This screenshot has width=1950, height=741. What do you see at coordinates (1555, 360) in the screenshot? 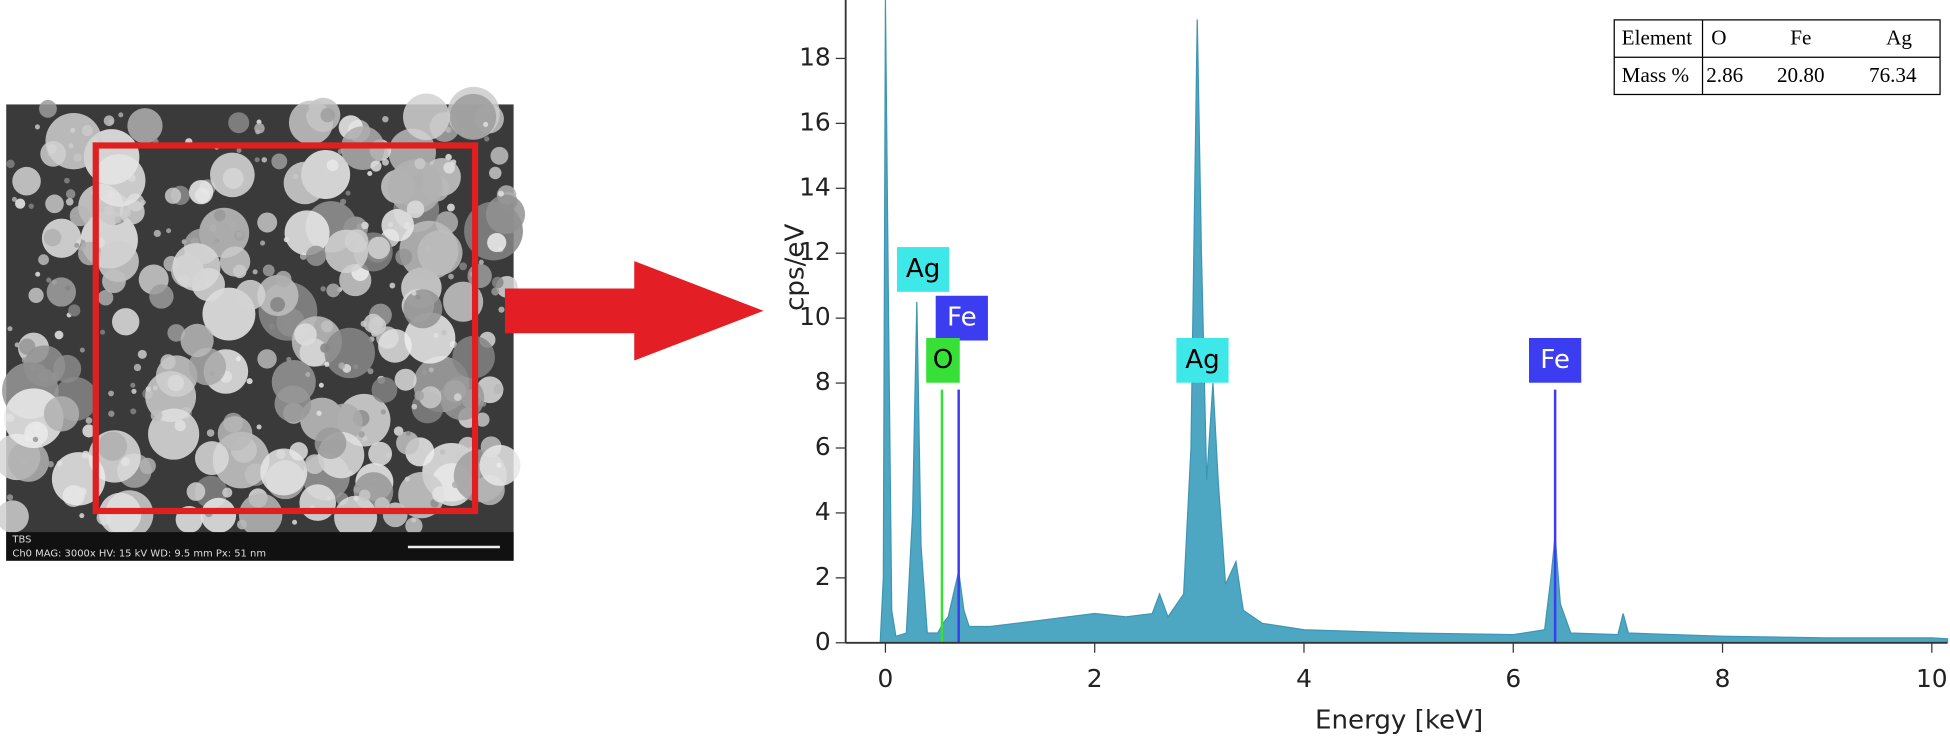
I see `element-label: Fe` at bounding box center [1555, 360].